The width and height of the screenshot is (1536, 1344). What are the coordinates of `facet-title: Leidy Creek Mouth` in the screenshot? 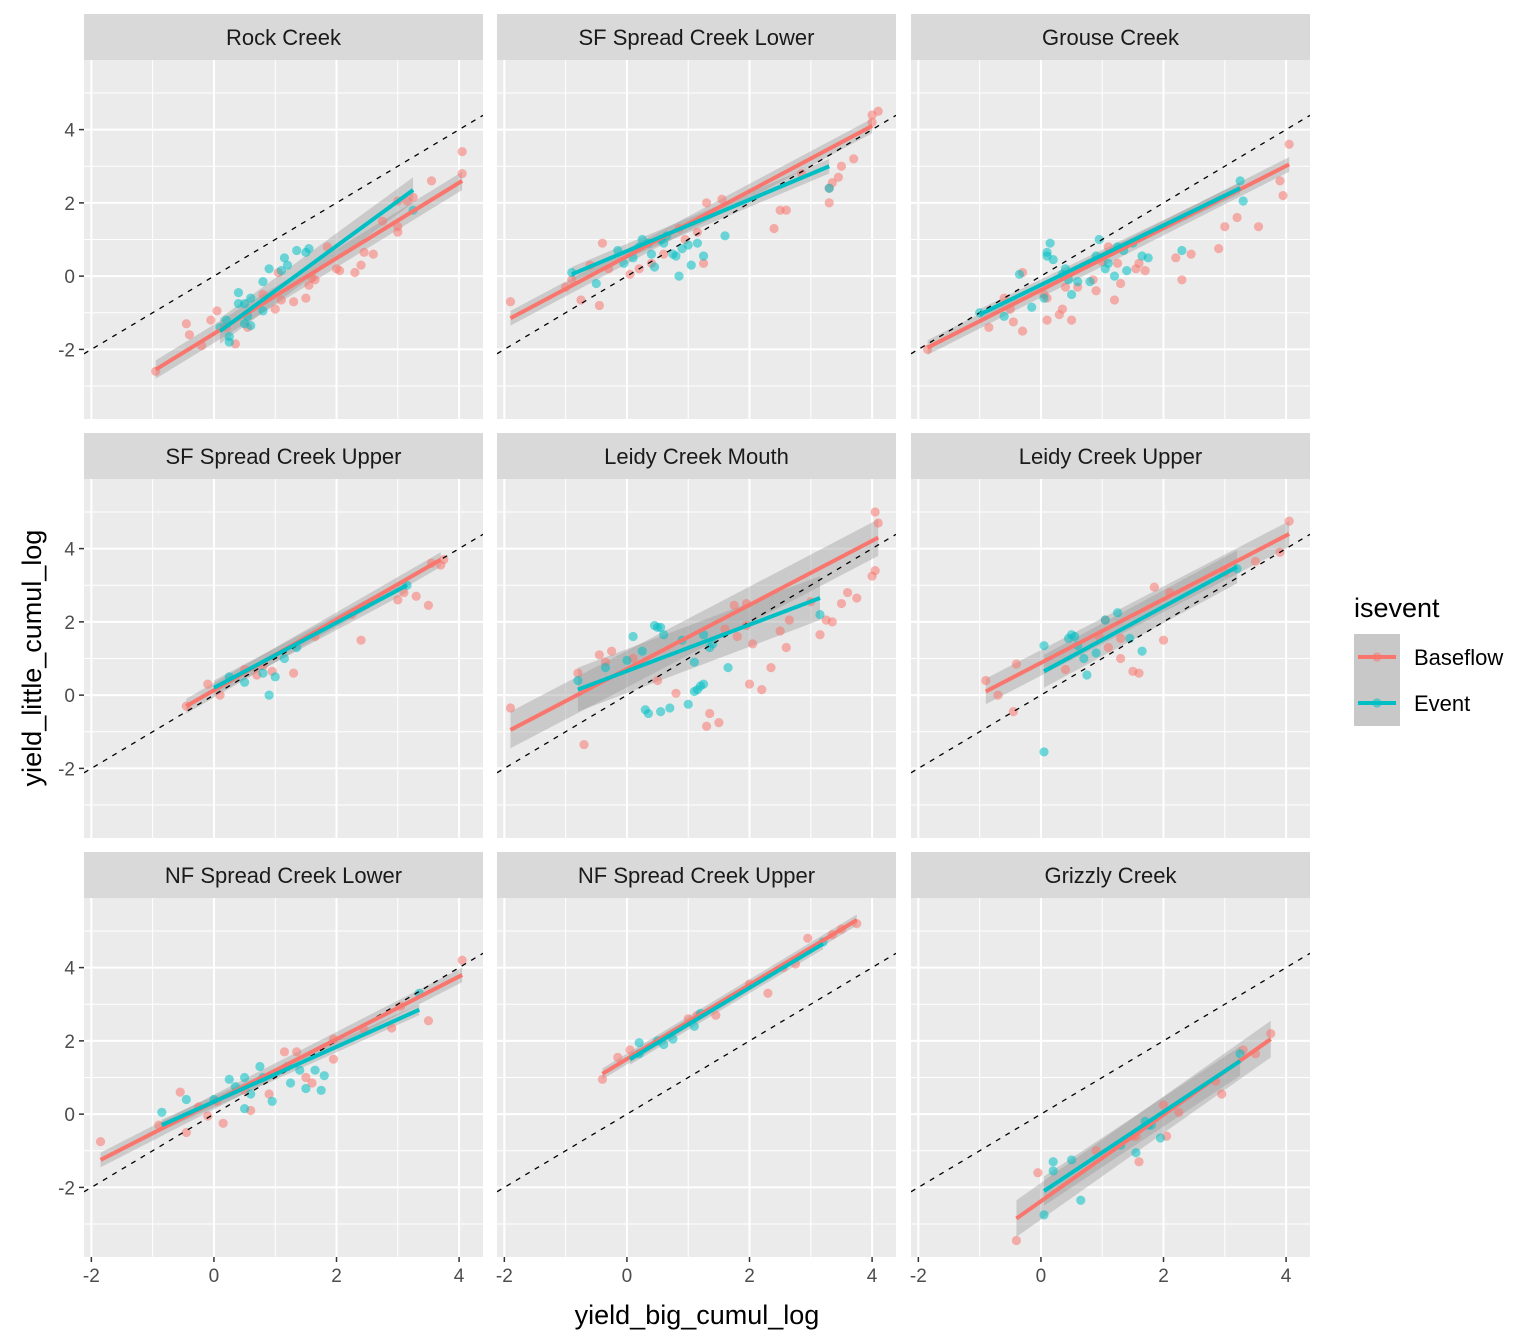 It's located at (696, 456).